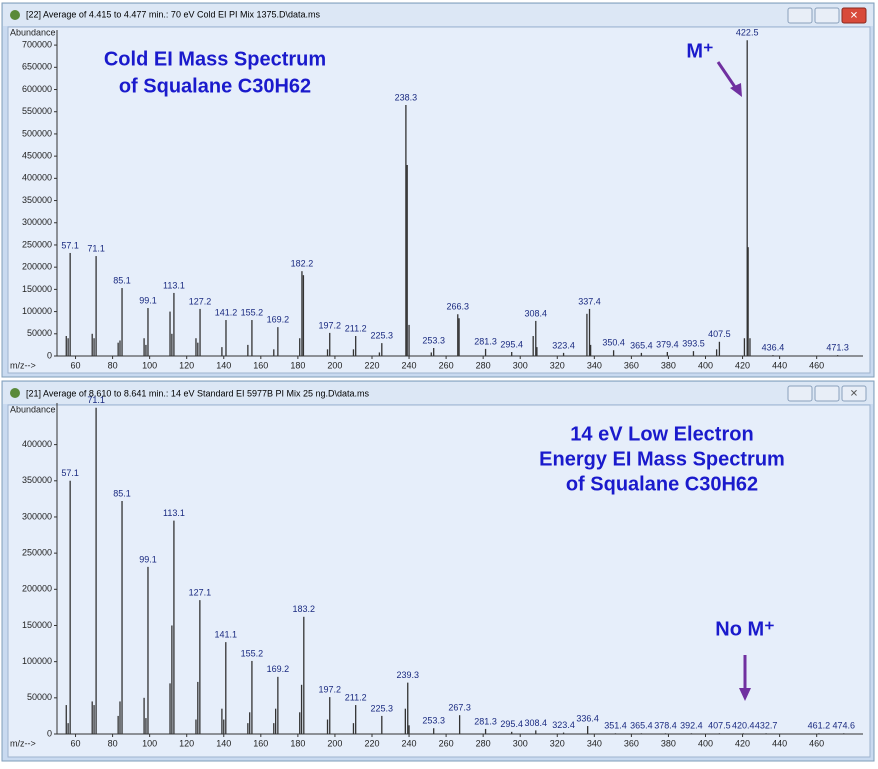 The width and height of the screenshot is (878, 769). I want to click on x-tick-label: 360, so click(631, 365).